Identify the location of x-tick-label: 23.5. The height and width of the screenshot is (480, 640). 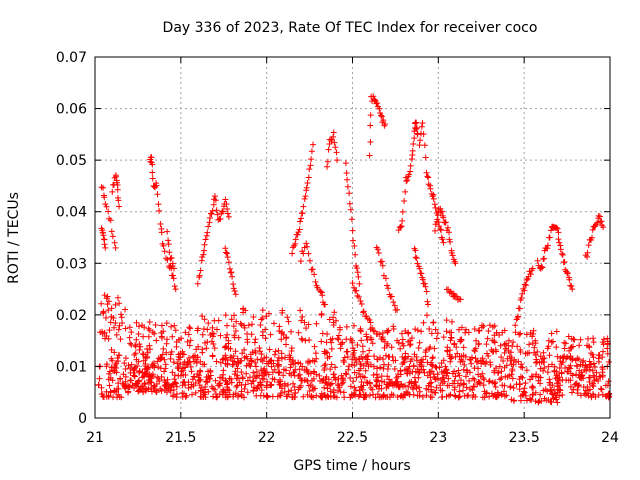
(524, 438).